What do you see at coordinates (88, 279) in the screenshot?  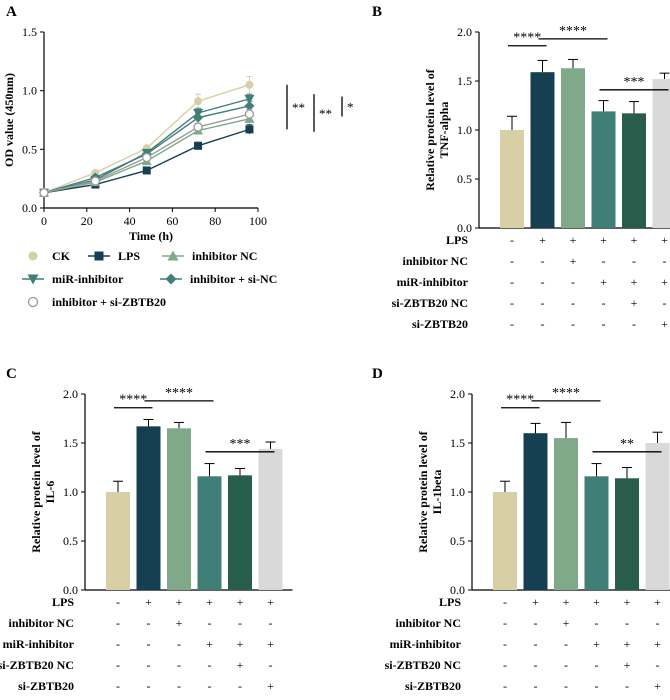 I see `legend-label: miR-inhibitor` at bounding box center [88, 279].